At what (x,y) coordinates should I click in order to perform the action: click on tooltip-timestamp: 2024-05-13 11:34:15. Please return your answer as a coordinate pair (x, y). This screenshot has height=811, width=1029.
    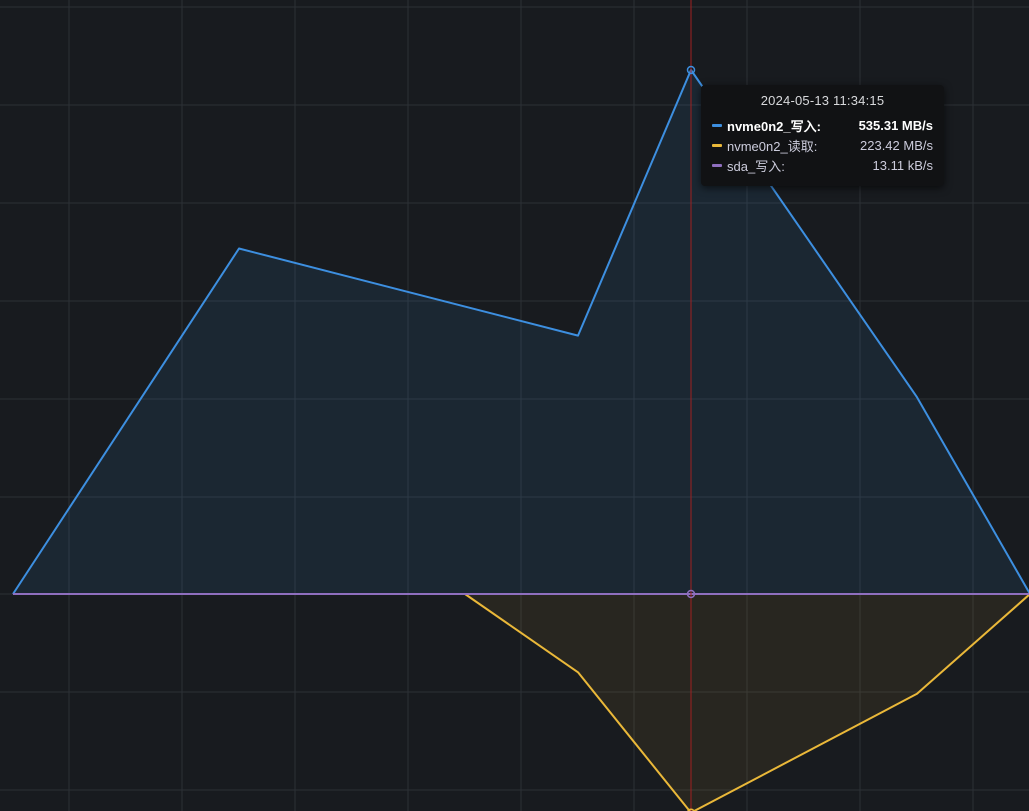
    Looking at the image, I should click on (822, 100).